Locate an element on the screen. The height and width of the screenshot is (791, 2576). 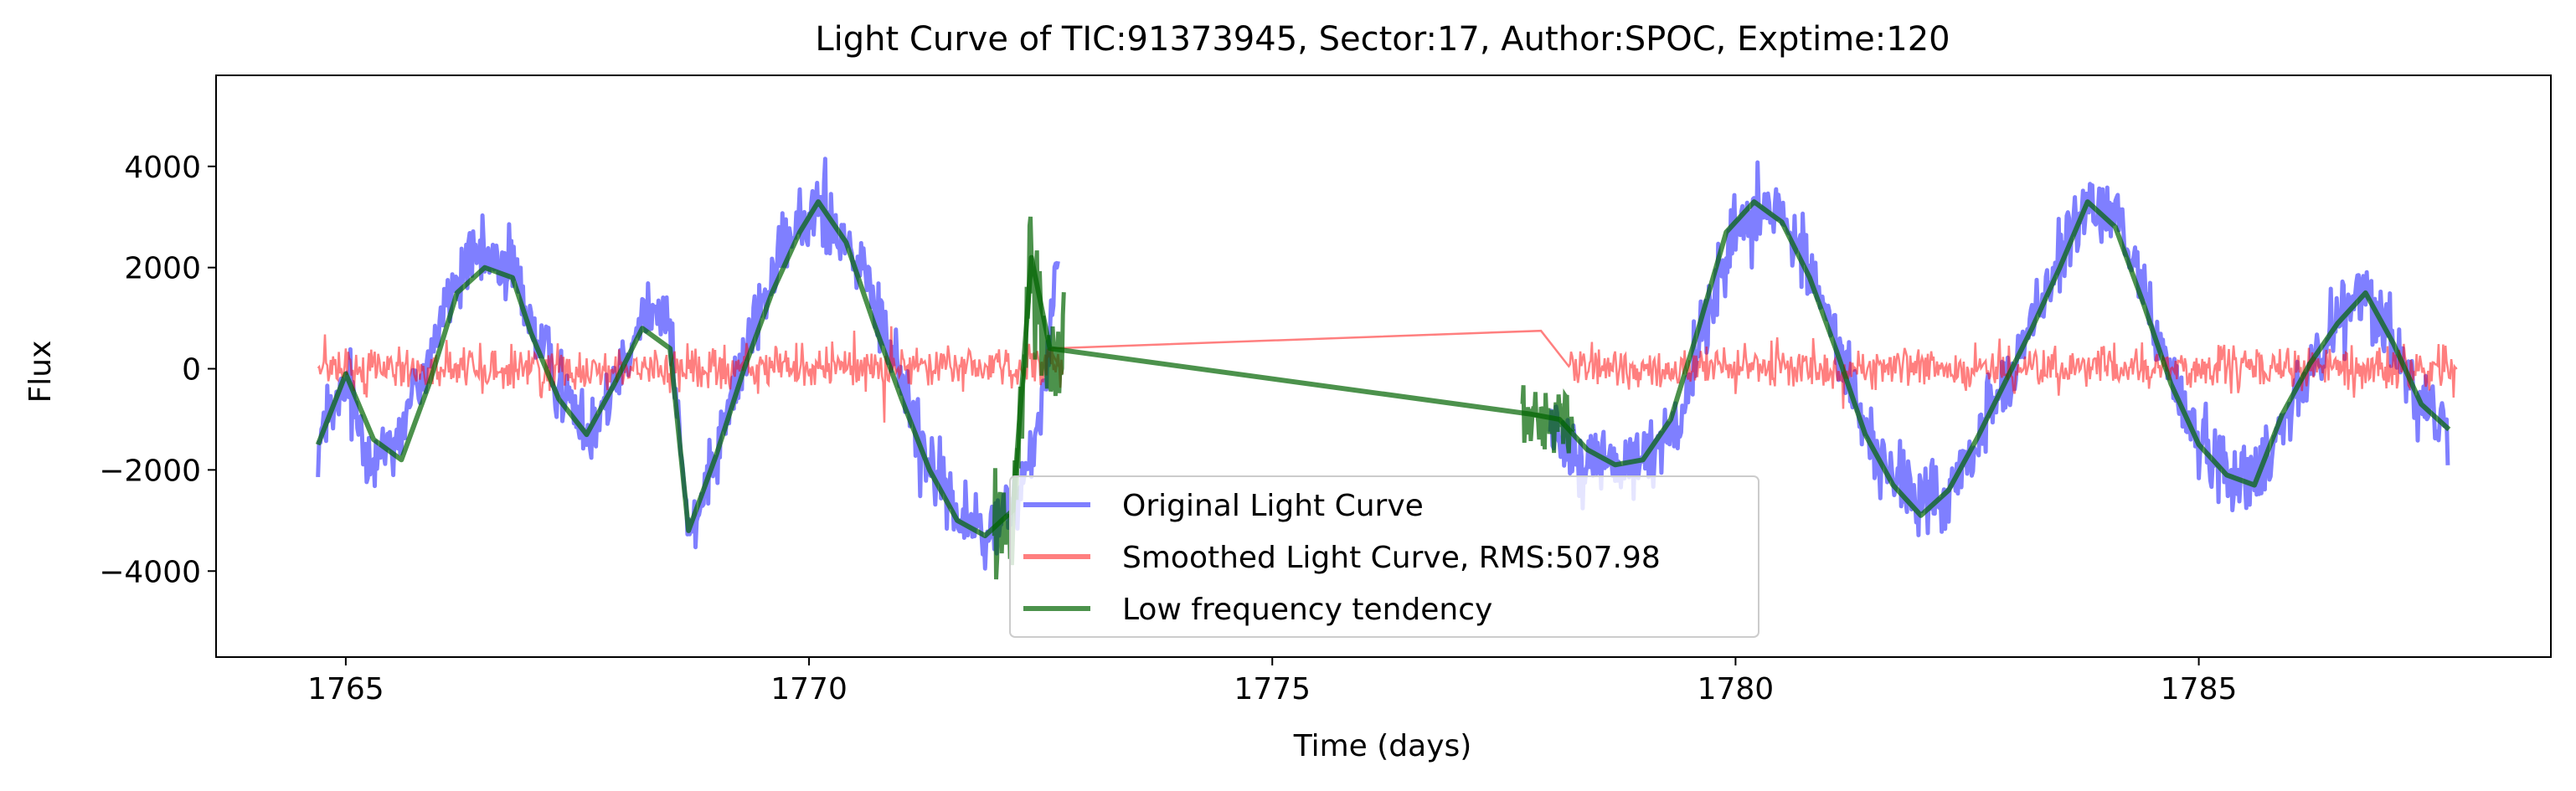
y-tick-label: 2000 is located at coordinates (162, 269).